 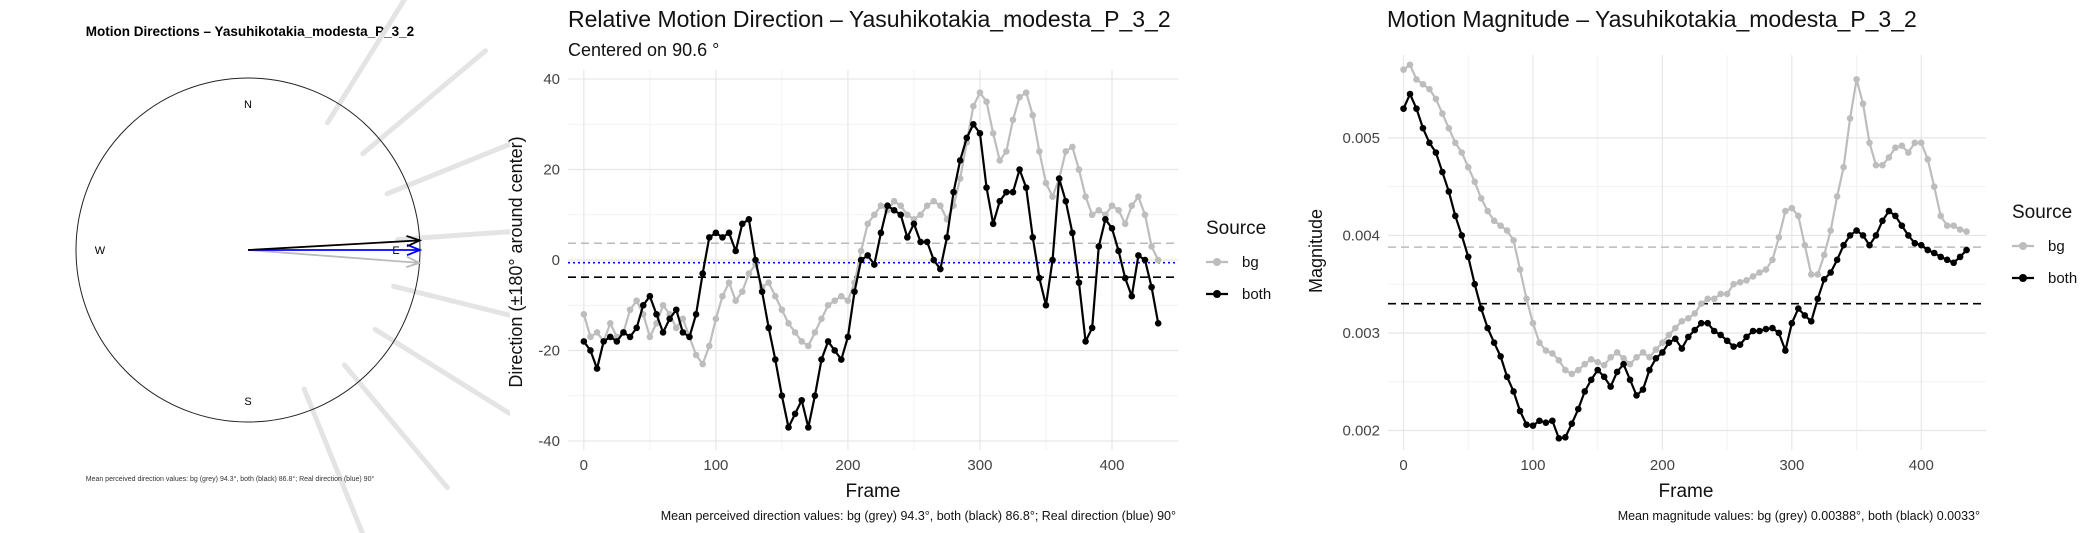 What do you see at coordinates (549, 260) in the screenshot?
I see `direction-y-ticks: -40 -20 0 20 40` at bounding box center [549, 260].